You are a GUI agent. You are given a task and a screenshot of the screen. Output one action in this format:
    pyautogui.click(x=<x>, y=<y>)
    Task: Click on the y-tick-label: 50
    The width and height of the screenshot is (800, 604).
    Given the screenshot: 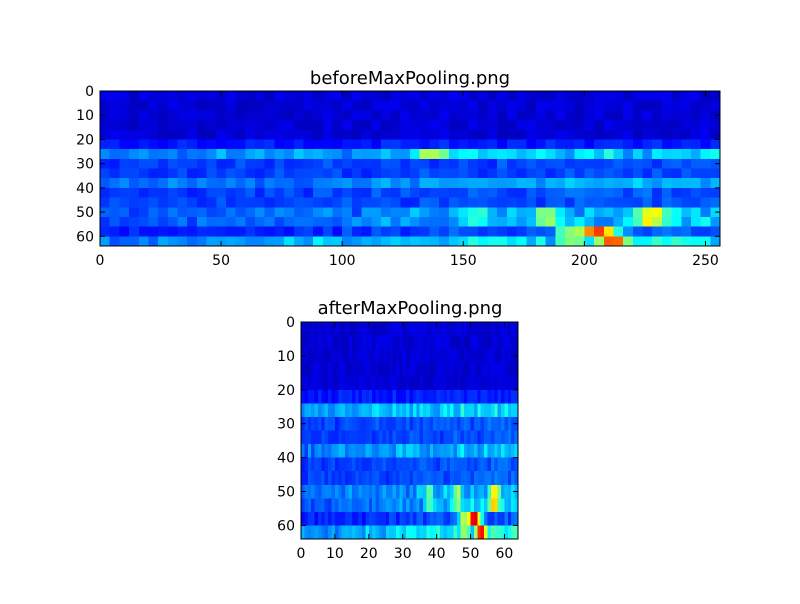 What is the action you would take?
    pyautogui.click(x=85, y=213)
    